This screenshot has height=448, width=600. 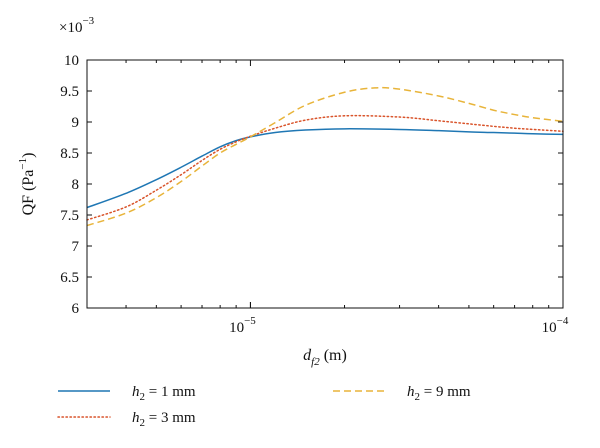 I want to click on y-tick-label: 9.5, so click(x=69, y=92).